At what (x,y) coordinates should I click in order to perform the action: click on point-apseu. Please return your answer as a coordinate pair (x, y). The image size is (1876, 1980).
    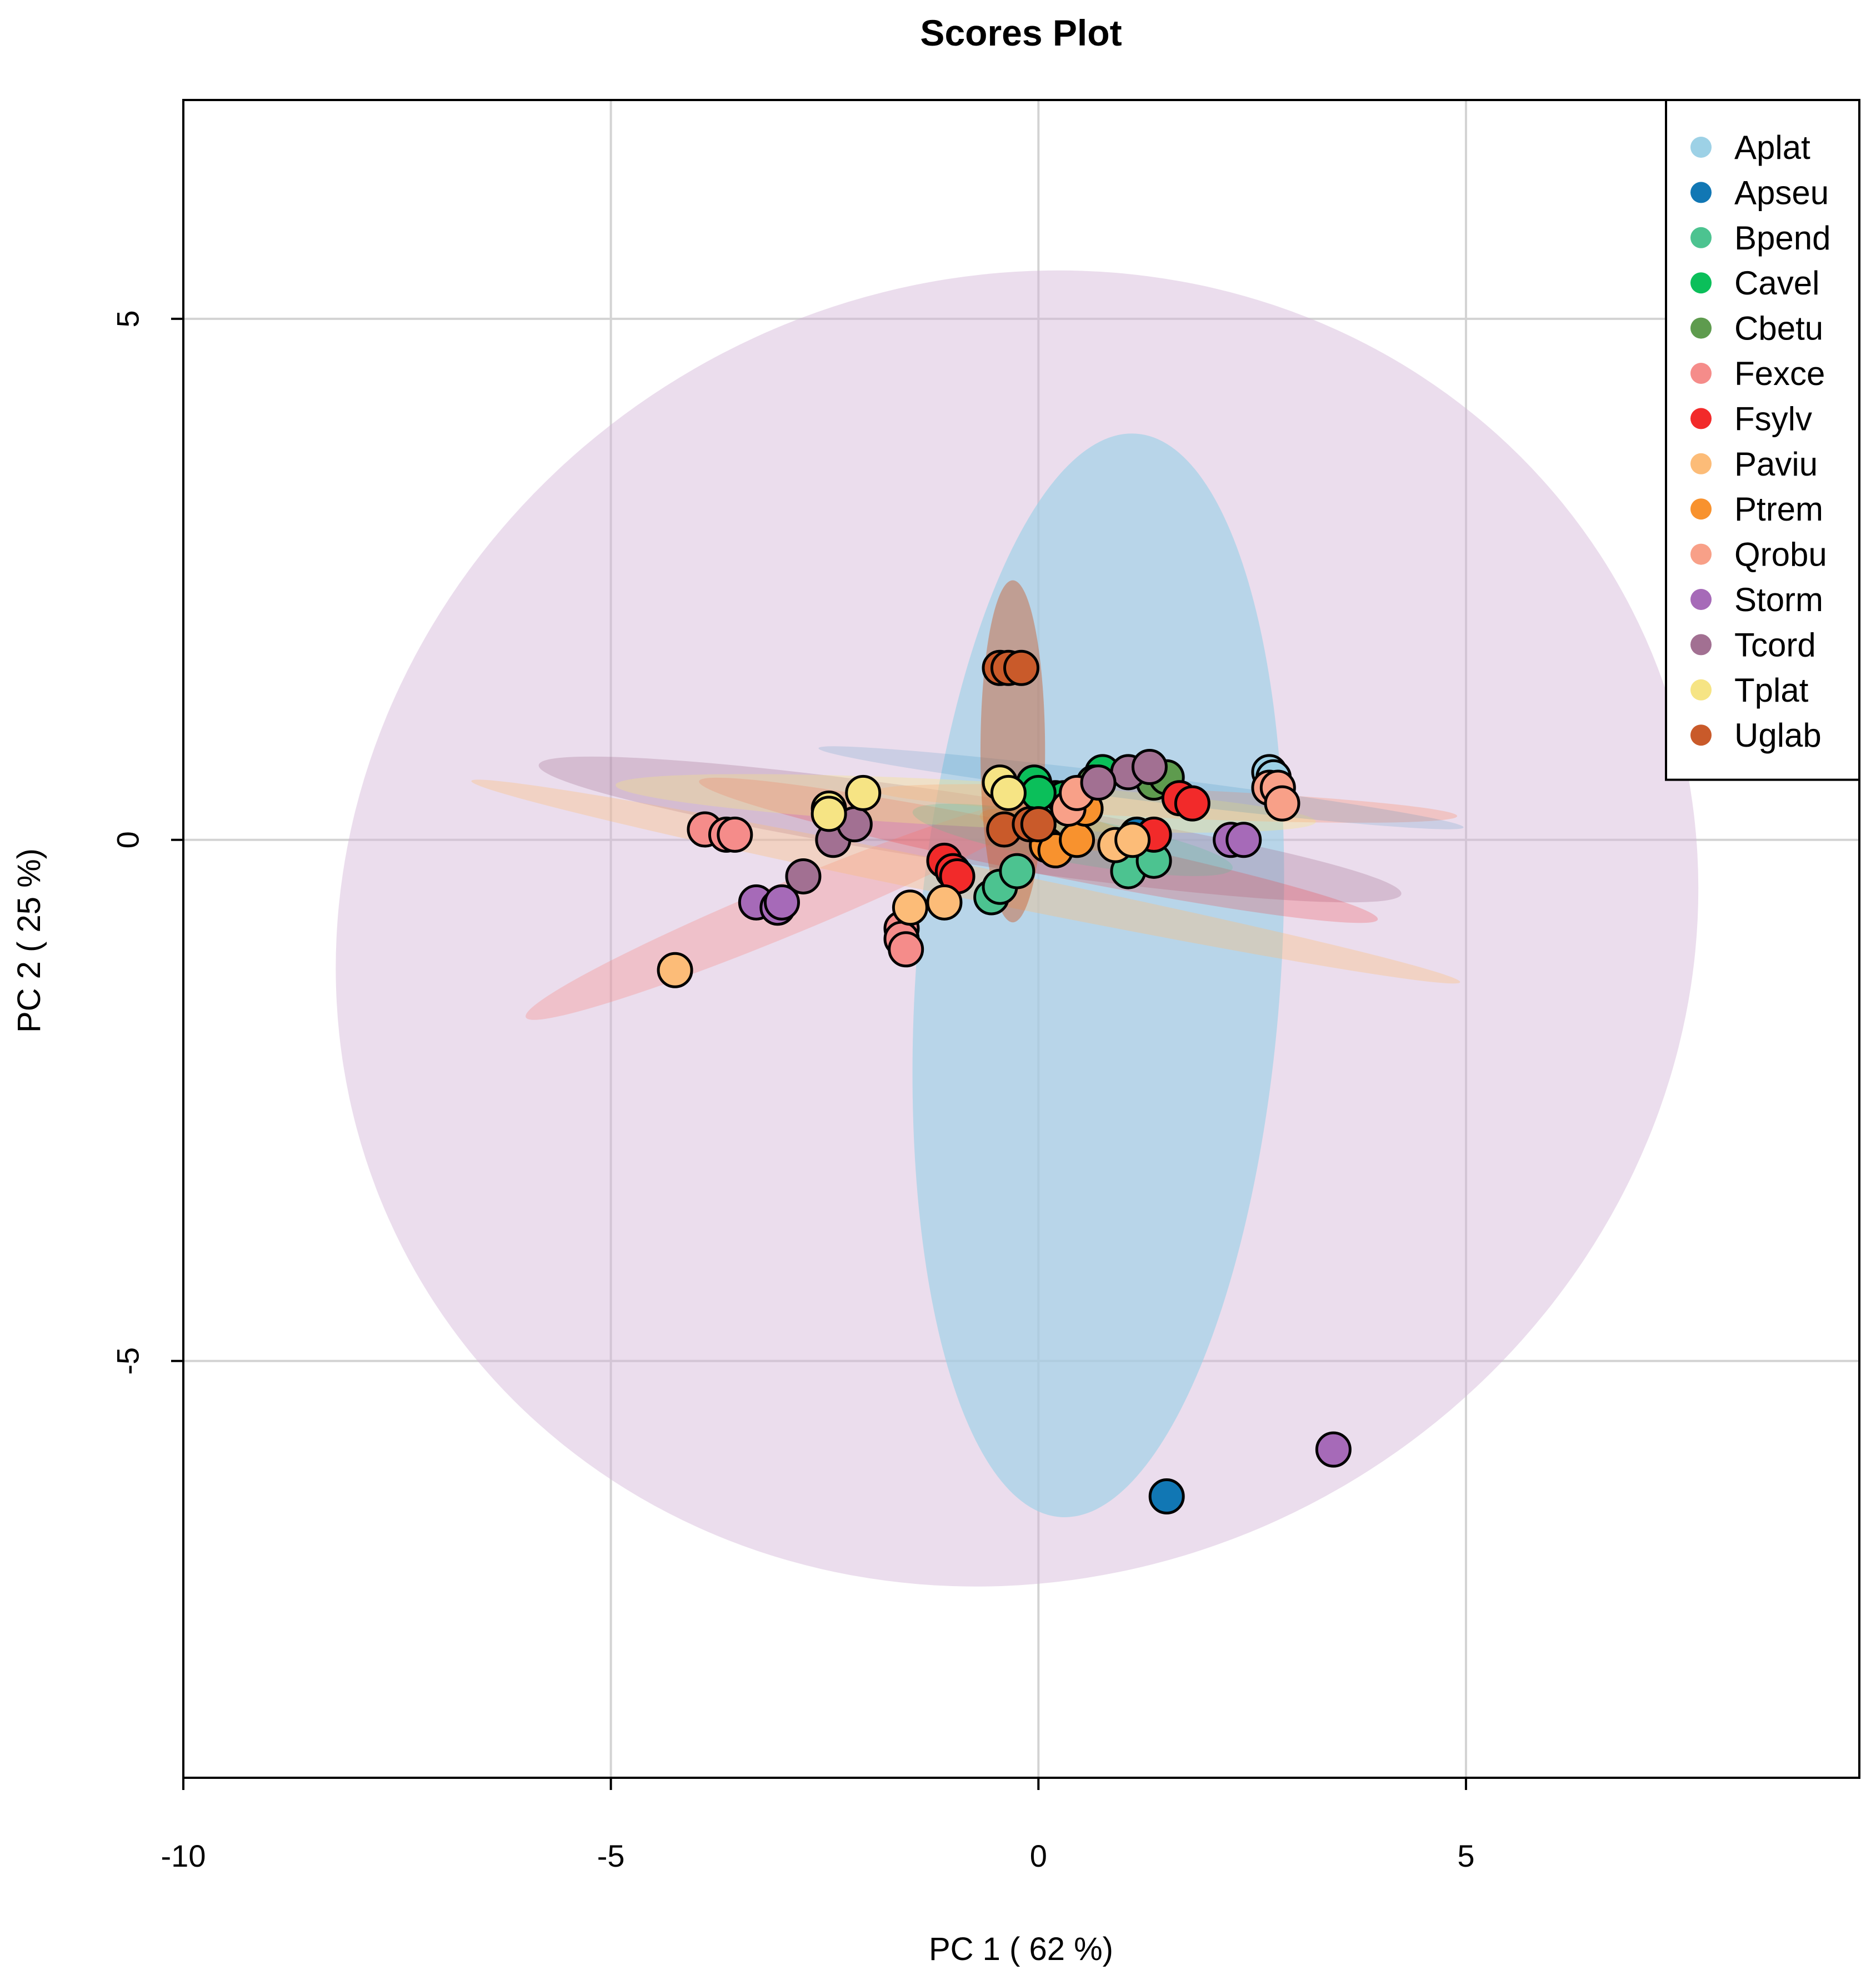
    Looking at the image, I should click on (1166, 1497).